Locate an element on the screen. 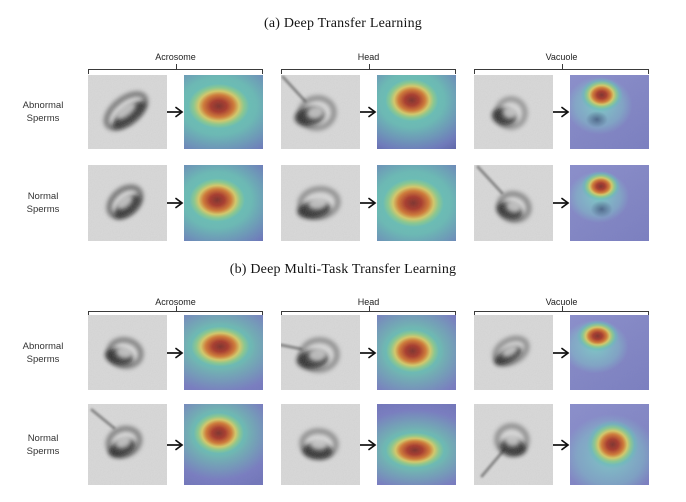  panel-a-title: (a) Deep Transfer Learning is located at coordinates (343, 23).